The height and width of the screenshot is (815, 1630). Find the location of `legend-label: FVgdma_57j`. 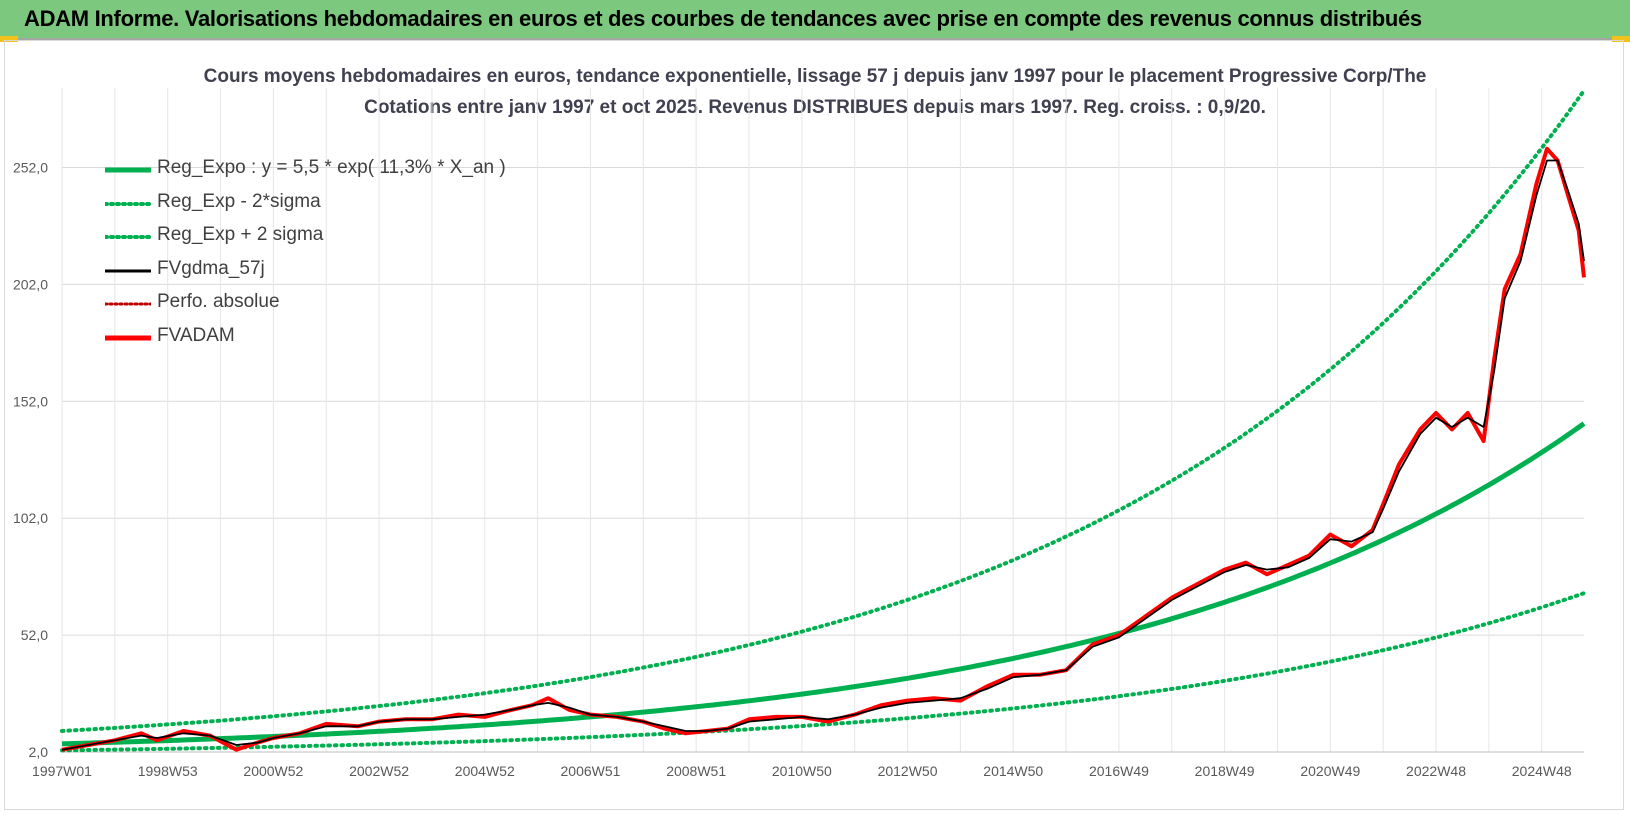

legend-label: FVgdma_57j is located at coordinates (211, 268).